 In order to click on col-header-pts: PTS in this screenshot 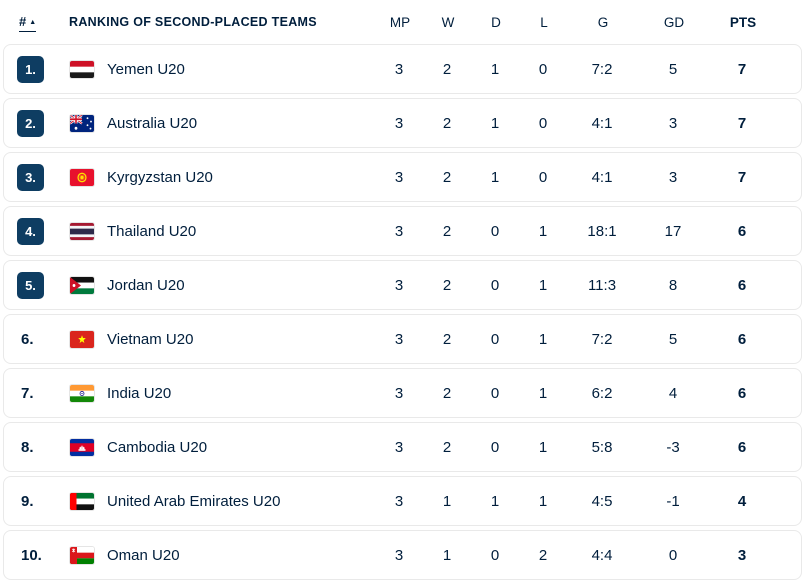, I will do `click(743, 22)`.